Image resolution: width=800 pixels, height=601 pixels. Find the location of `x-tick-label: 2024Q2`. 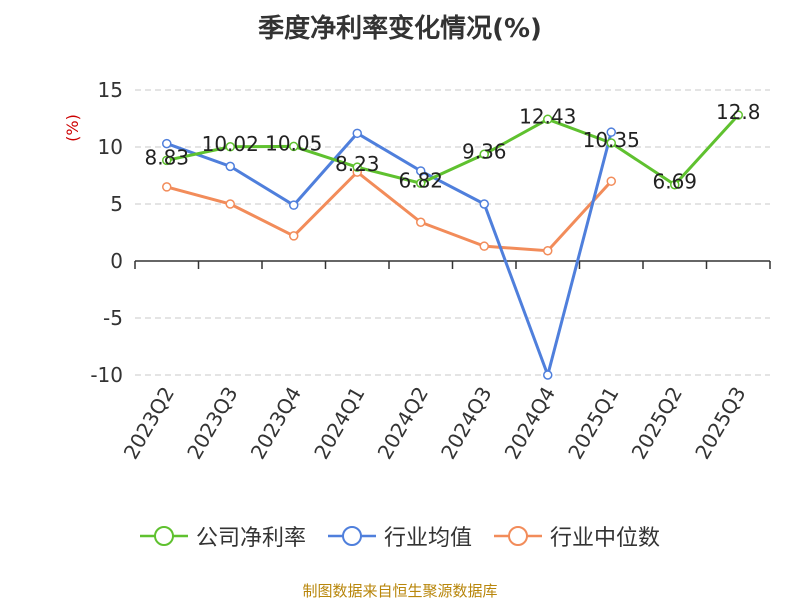

x-tick-label: 2024Q2 is located at coordinates (403, 423).